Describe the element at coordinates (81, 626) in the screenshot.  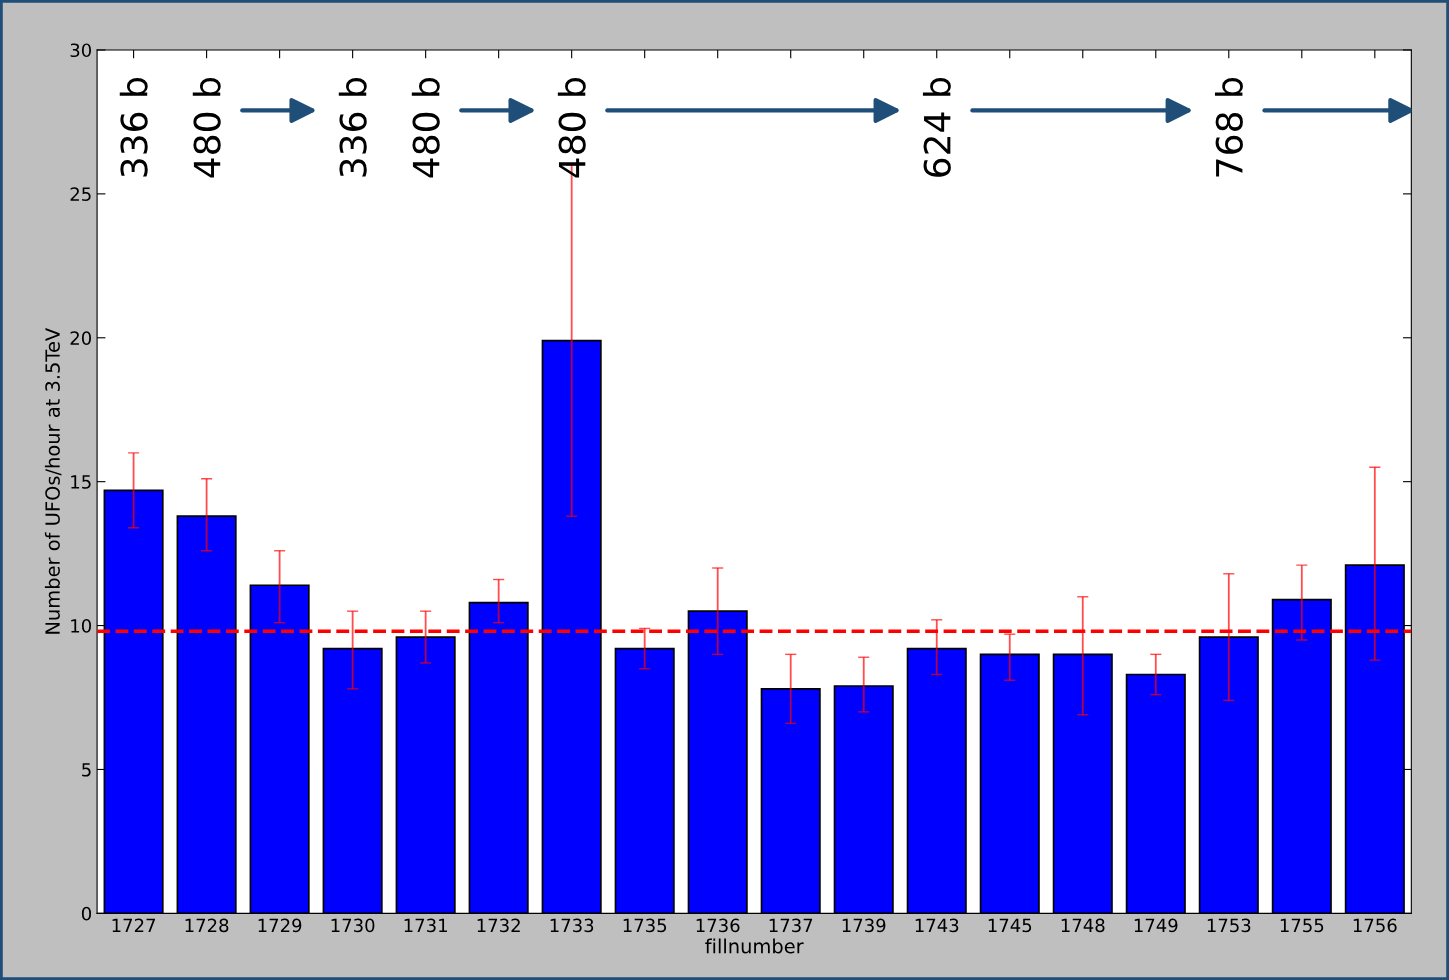
I see `y-tick-label: 10` at that location.